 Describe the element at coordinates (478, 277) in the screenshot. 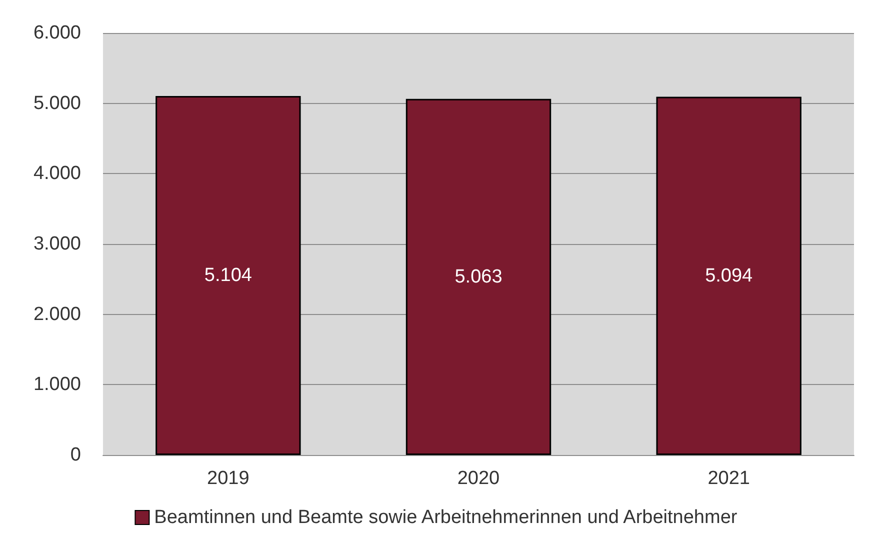

I see `data-label: 5.063` at that location.